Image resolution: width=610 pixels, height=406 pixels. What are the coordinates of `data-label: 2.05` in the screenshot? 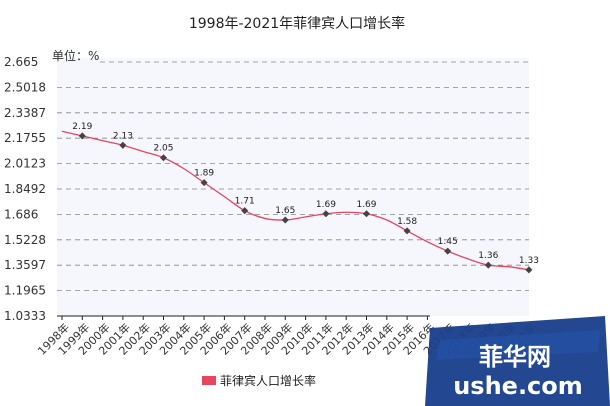 It's located at (163, 149).